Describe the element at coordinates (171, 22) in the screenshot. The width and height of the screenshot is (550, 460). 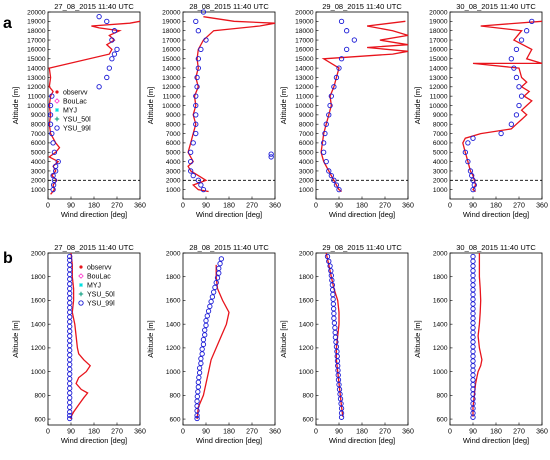
I see `y-tick-label: 19000` at that location.